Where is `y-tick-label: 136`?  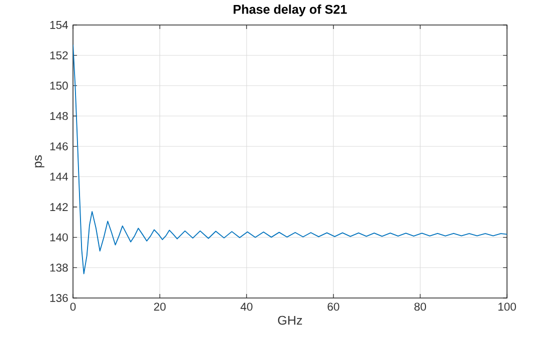 y-tick-label: 136 is located at coordinates (59, 298).